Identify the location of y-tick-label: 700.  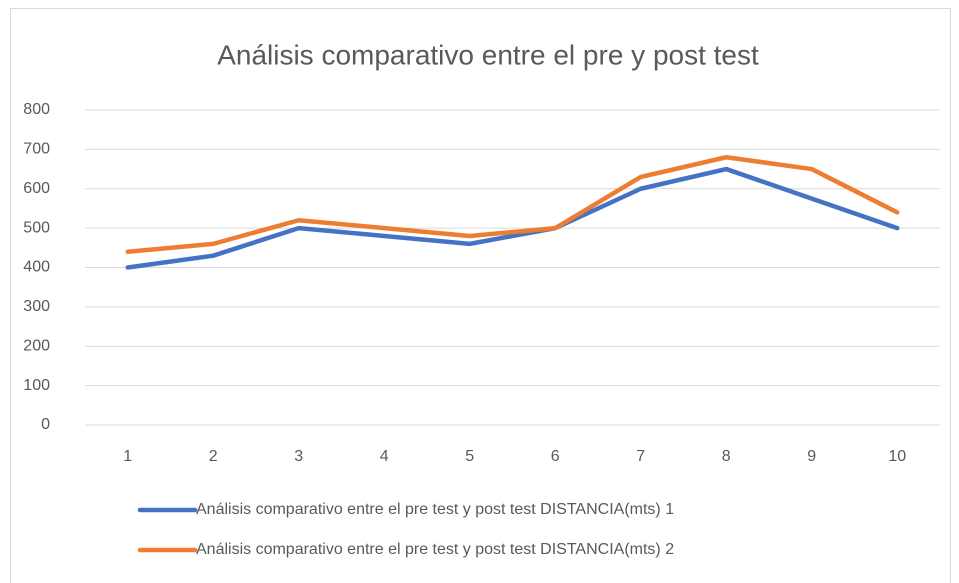
(36, 149).